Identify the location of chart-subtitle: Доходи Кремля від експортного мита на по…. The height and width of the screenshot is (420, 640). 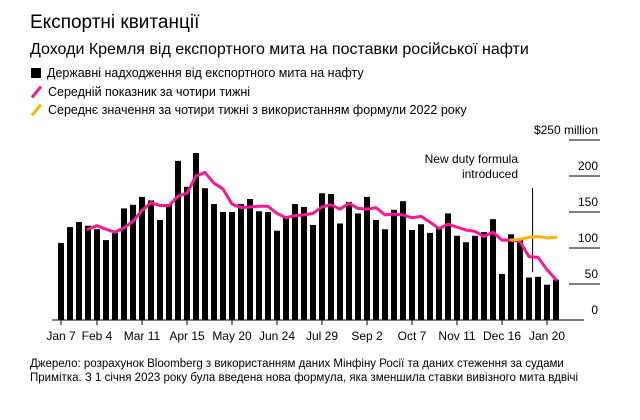
(279, 49).